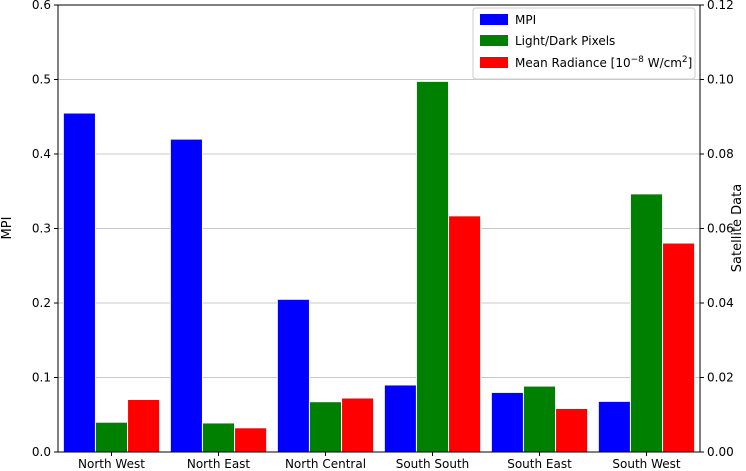 The image size is (746, 471). I want to click on y2-tick-label: 0.00, so click(720, 452).